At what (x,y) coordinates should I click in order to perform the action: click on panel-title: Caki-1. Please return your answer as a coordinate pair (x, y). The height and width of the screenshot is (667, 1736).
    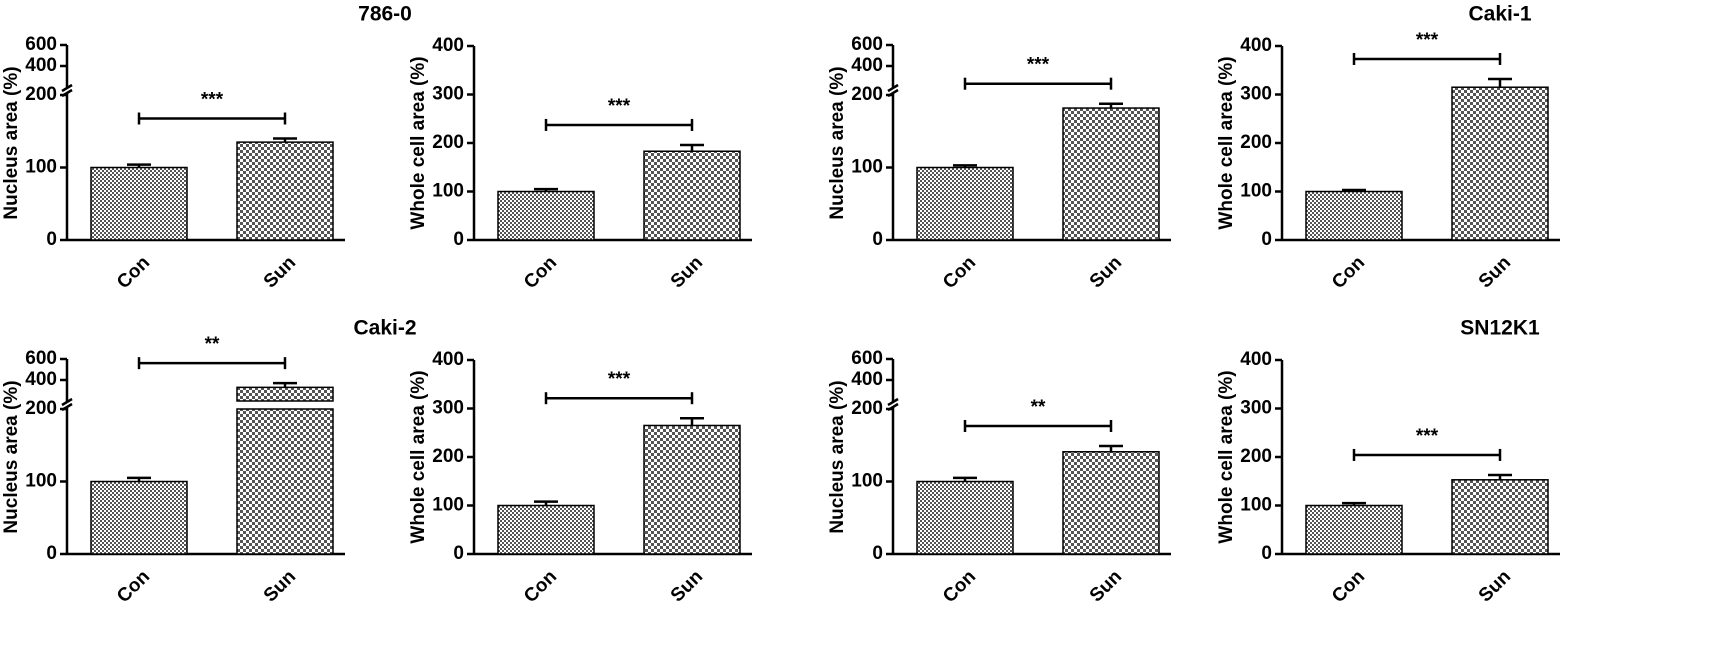
    Looking at the image, I should click on (1499, 14).